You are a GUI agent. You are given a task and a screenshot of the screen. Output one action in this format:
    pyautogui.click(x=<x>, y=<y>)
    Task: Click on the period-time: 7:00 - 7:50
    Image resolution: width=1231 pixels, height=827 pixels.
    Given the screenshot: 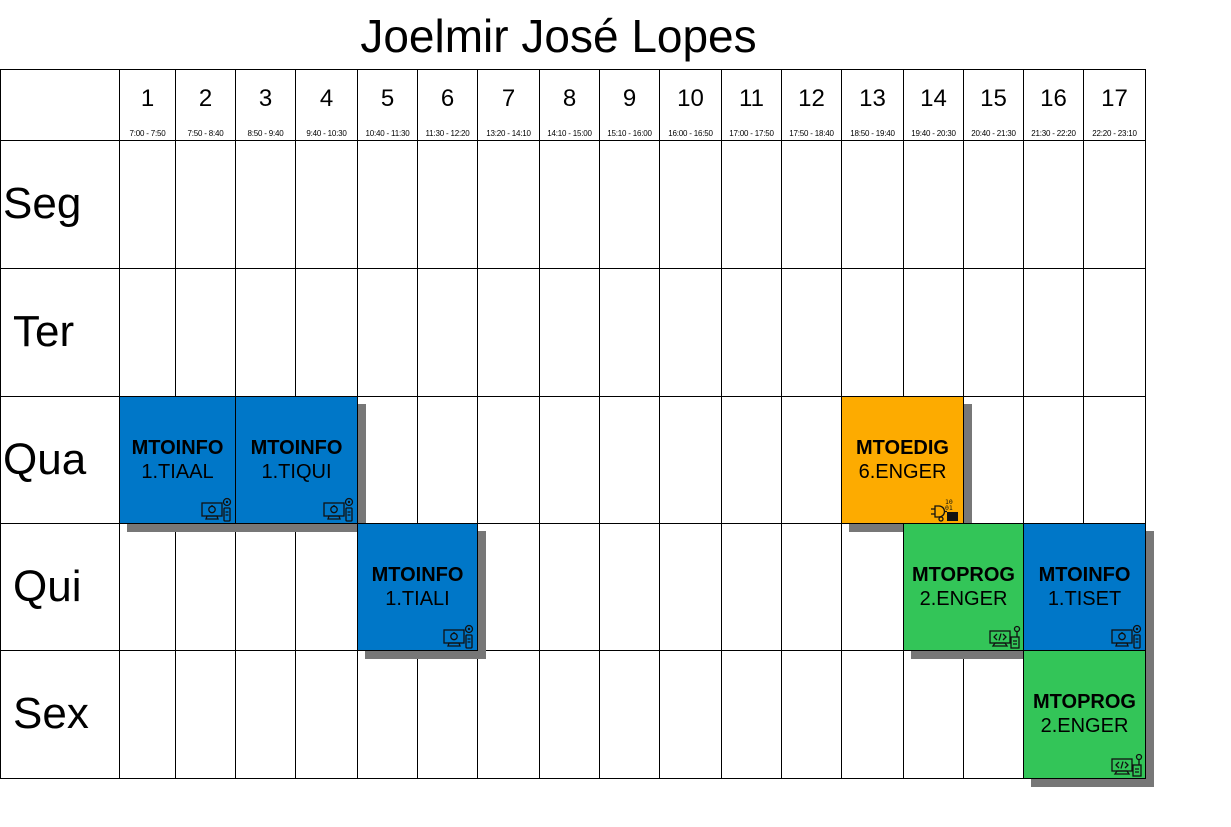 What is the action you would take?
    pyautogui.click(x=147, y=133)
    